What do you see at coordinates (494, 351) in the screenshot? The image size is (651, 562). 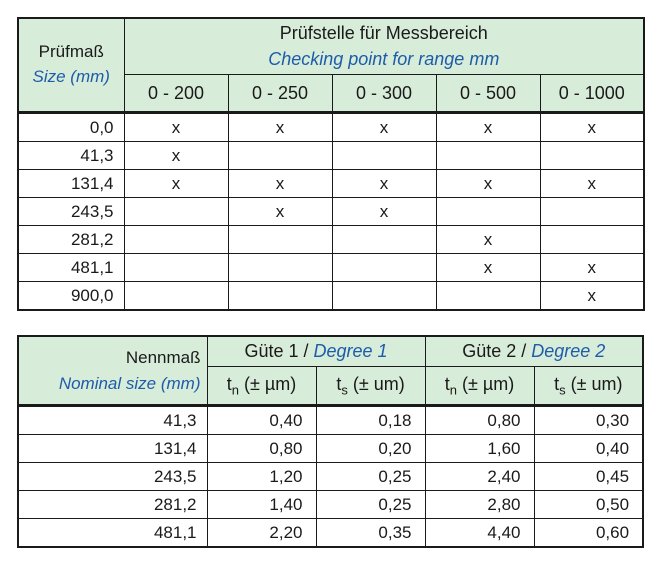 I see `group-label-de: Güte 2 /` at bounding box center [494, 351].